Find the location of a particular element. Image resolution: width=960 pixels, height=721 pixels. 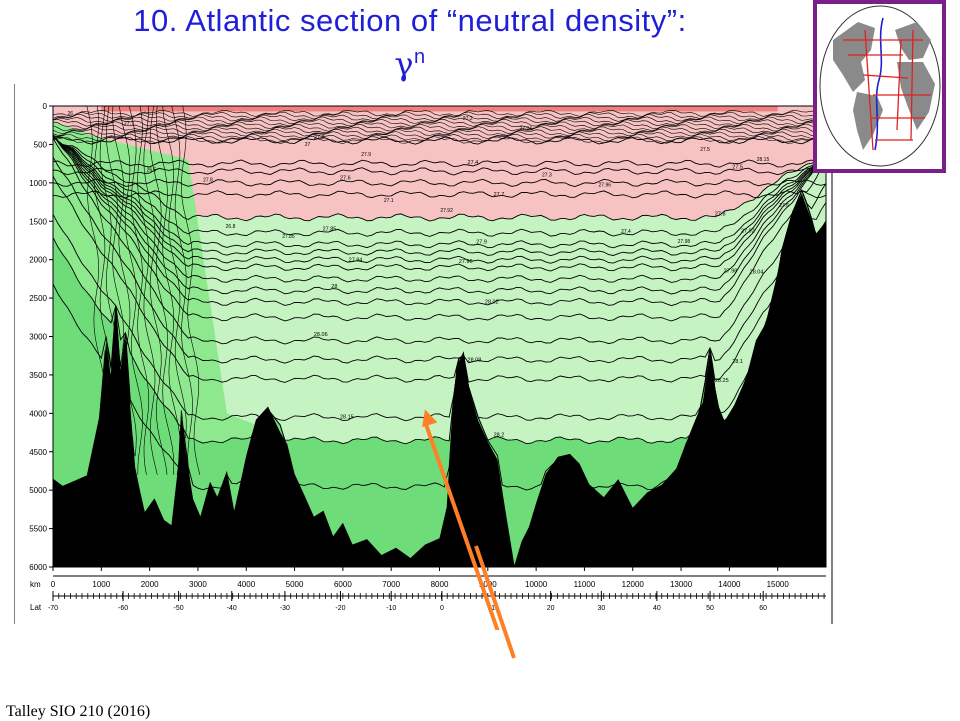

shallow-contour-label-1: 26.5 is located at coordinates (152, 171).